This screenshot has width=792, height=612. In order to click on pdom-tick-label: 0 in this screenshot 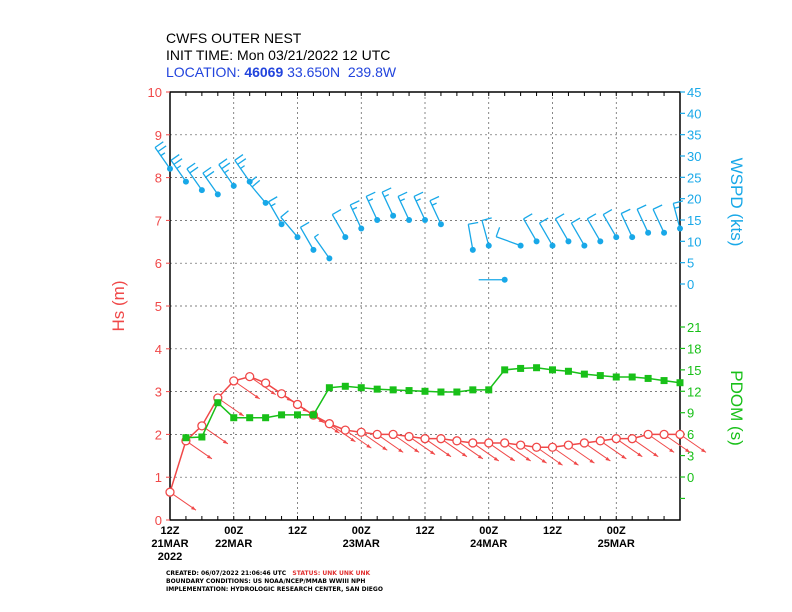, I will do `click(690, 477)`.